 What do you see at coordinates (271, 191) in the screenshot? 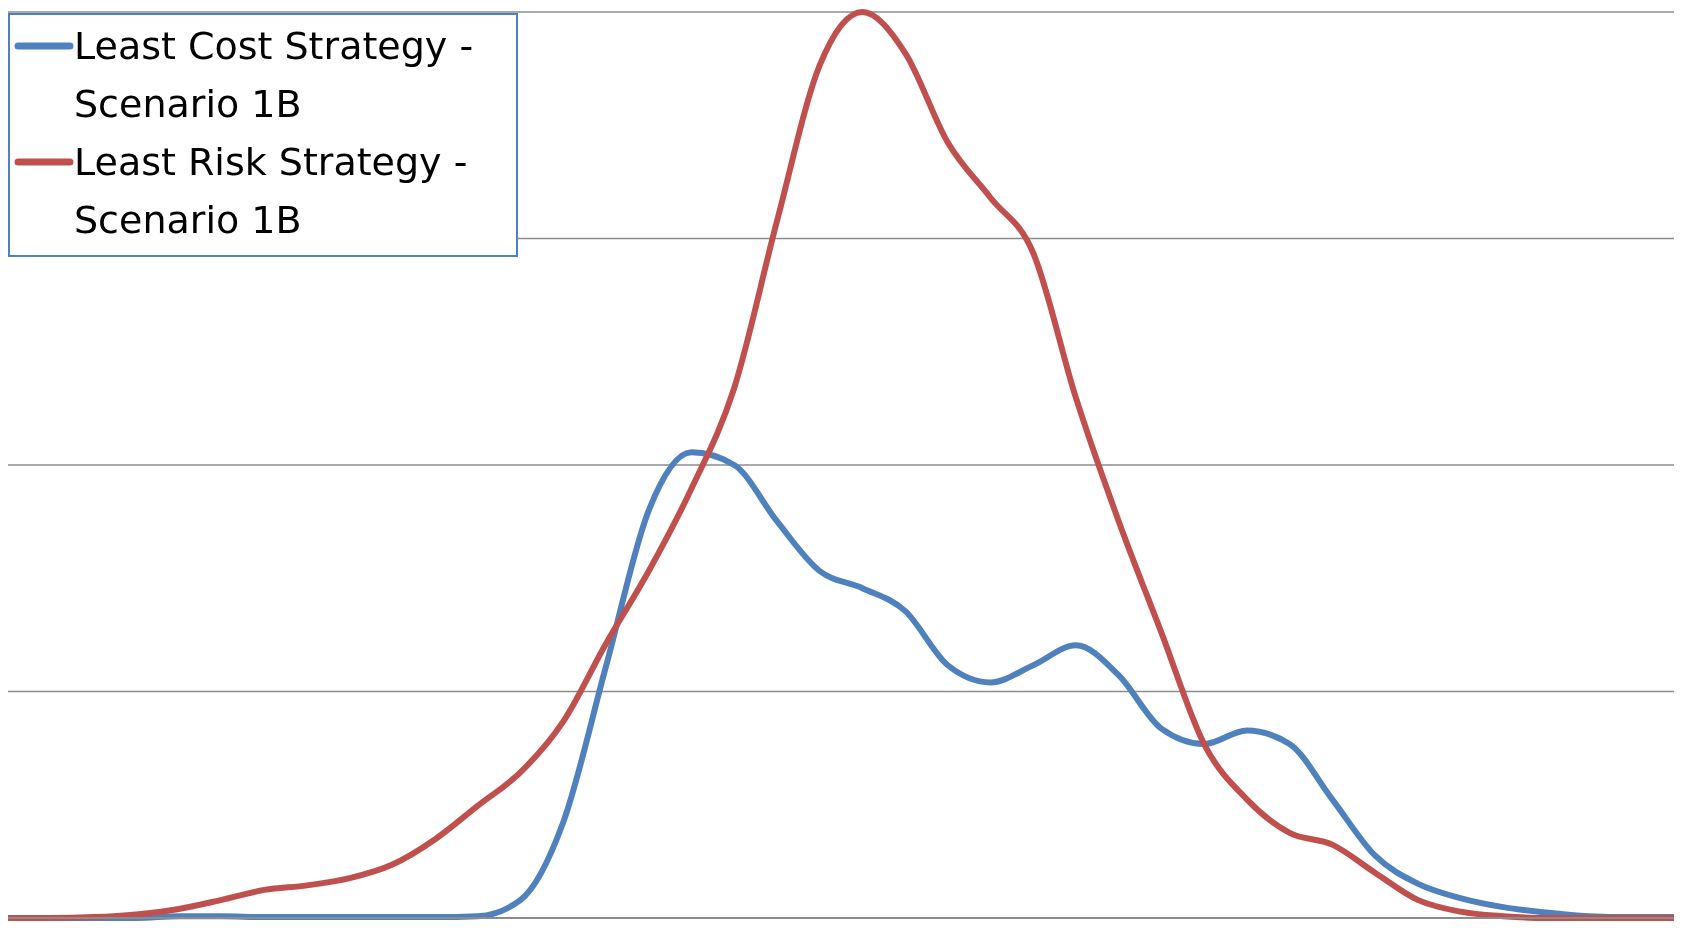
I see `legend-label: Least Risk Strategy - Scenario 1B` at bounding box center [271, 191].